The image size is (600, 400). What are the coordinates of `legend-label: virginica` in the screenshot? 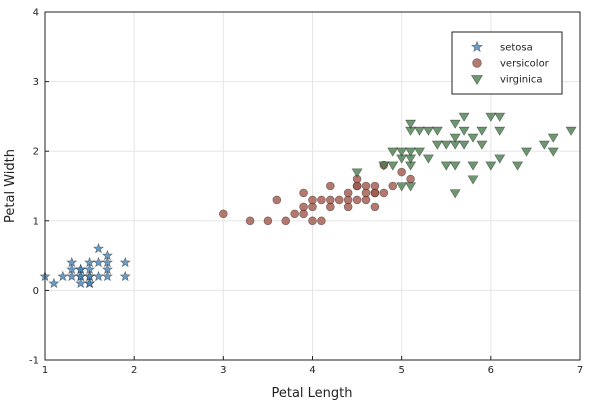 It's located at (521, 80).